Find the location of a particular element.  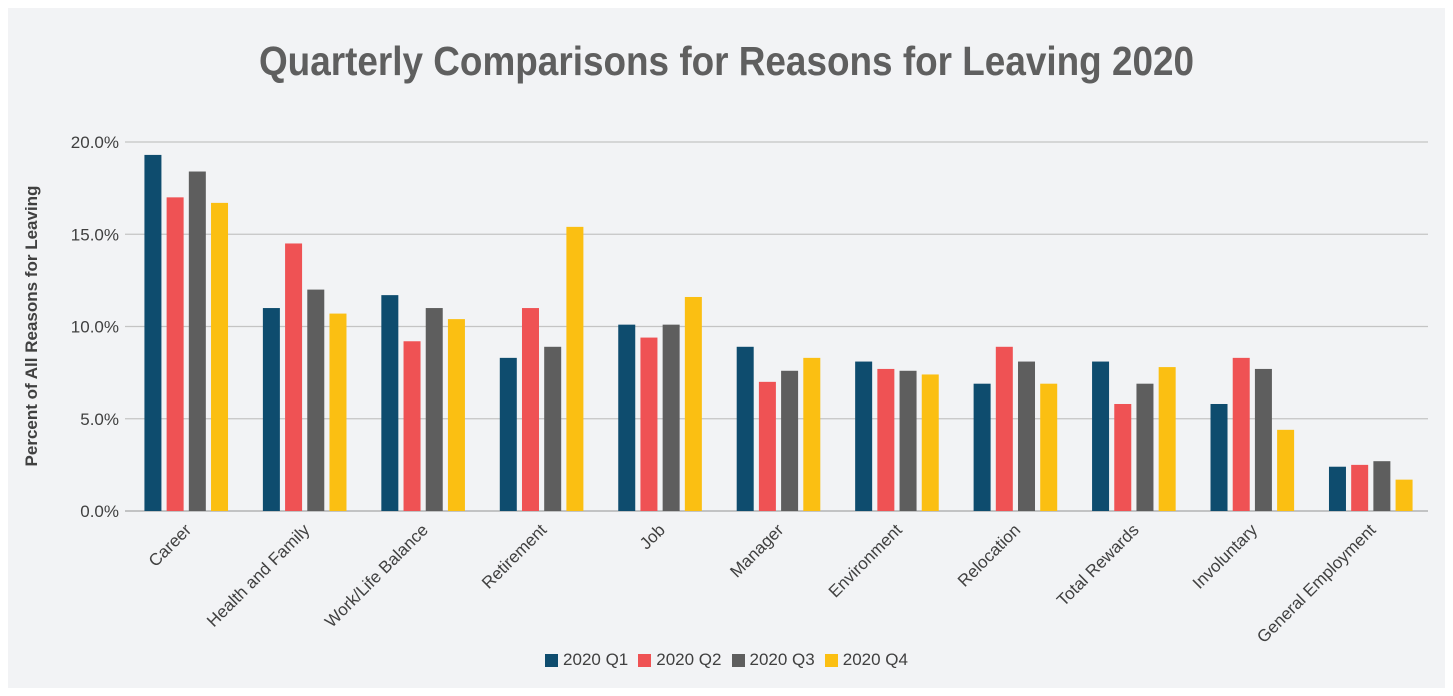

legend-item: 2020 Q2 is located at coordinates (680, 660).